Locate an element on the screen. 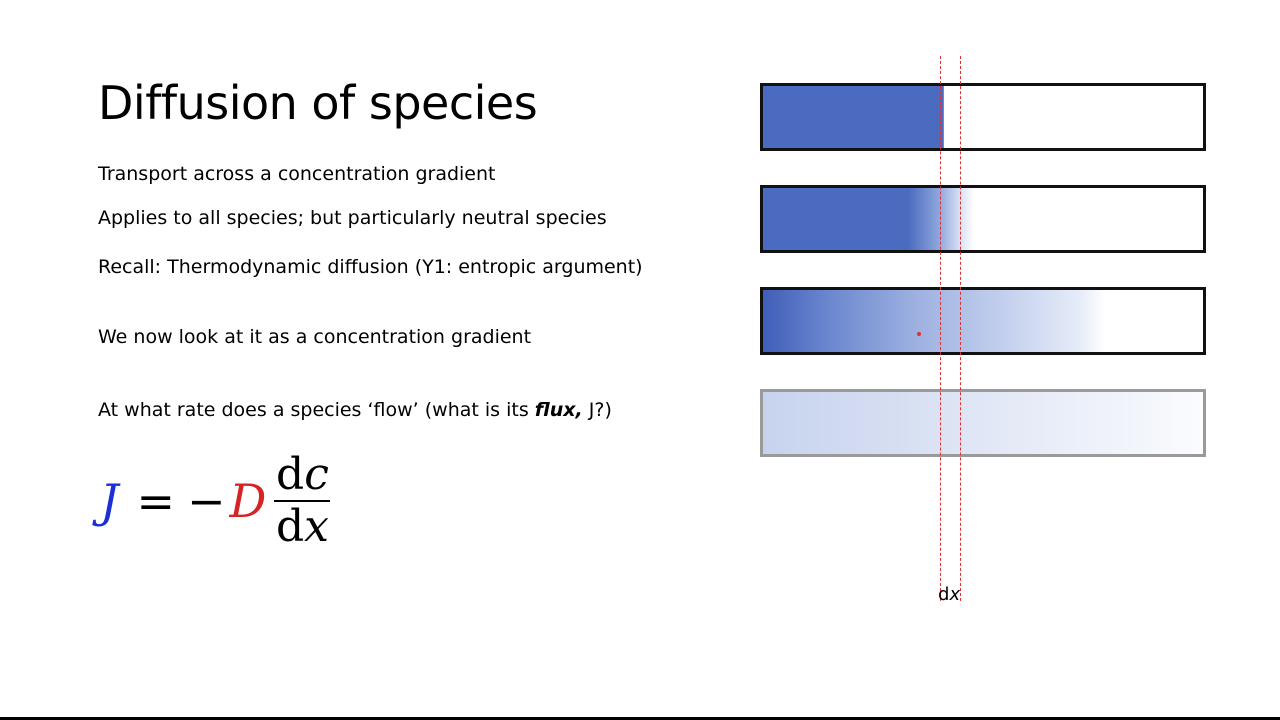 The image size is (1280, 720). concentration-bar-later is located at coordinates (983, 321).